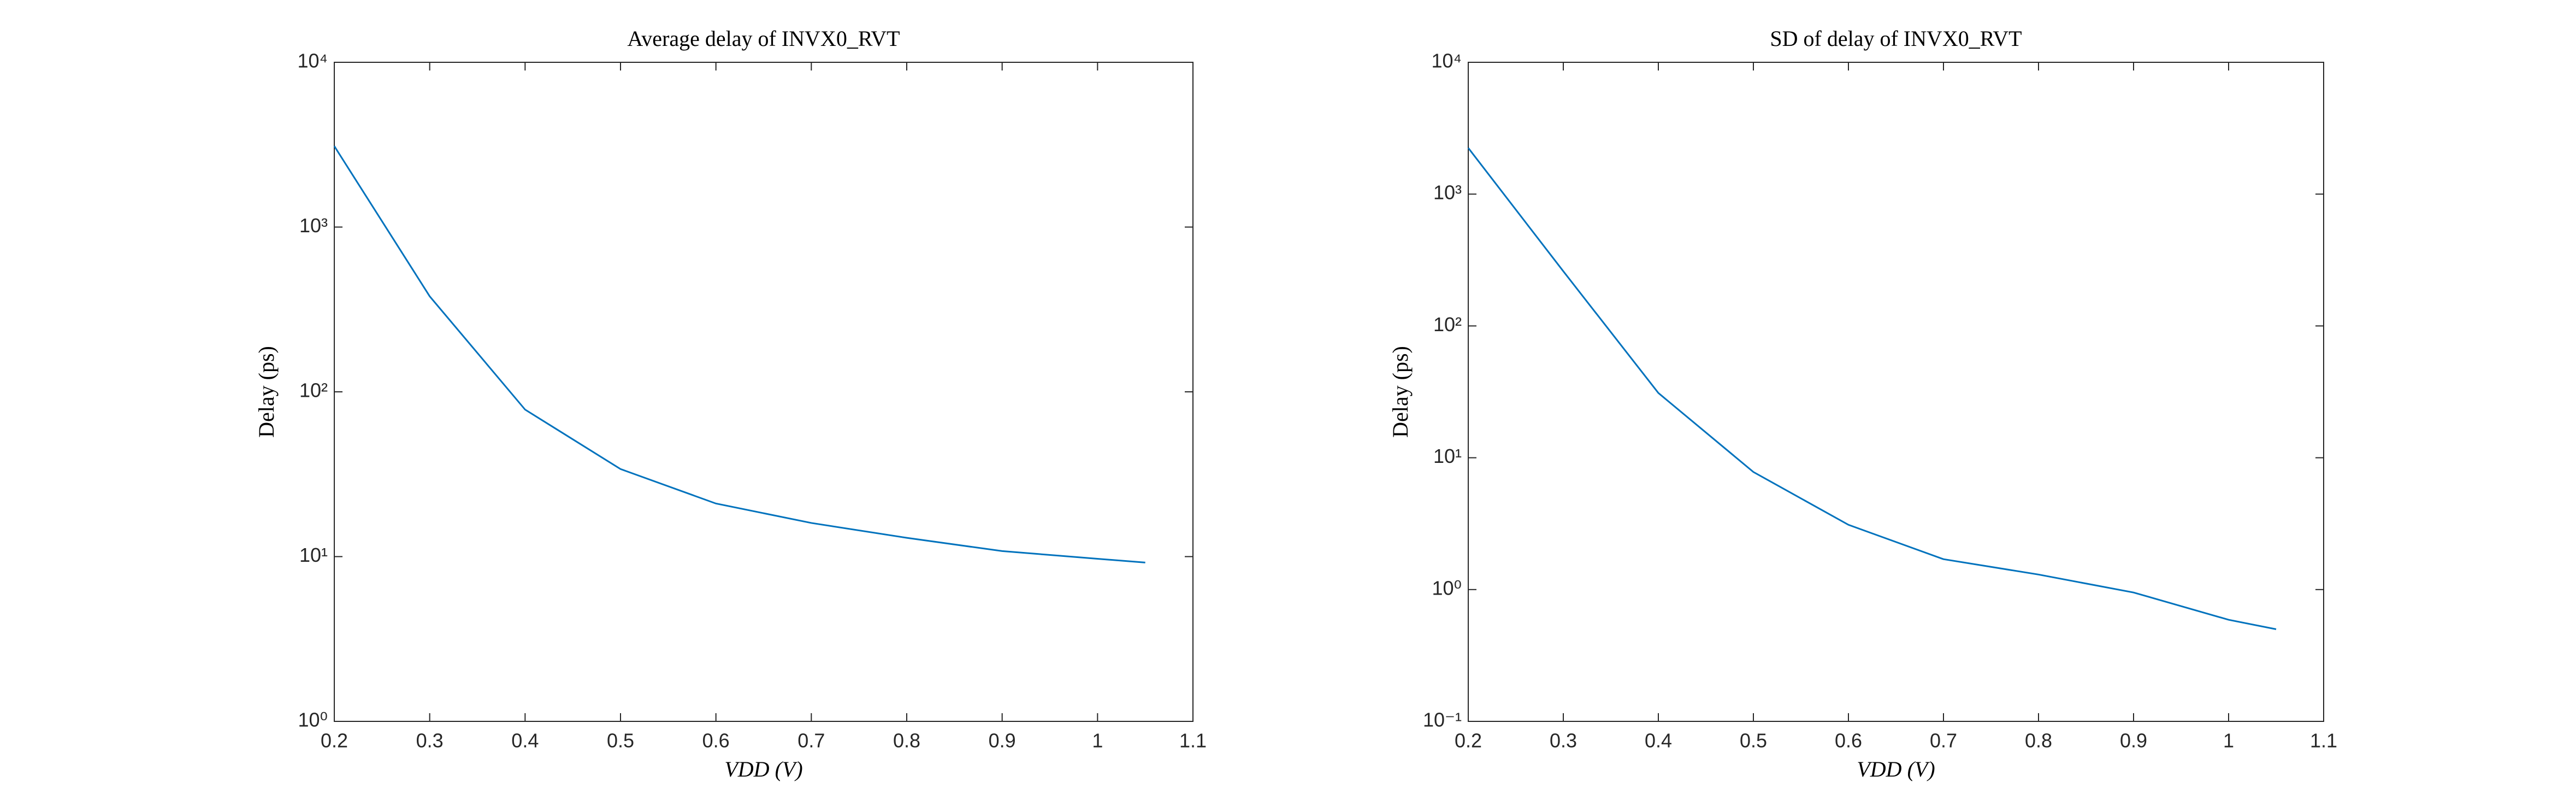  I want to click on chart-title: SD of delay of INVX0_RVT, so click(1896, 38).